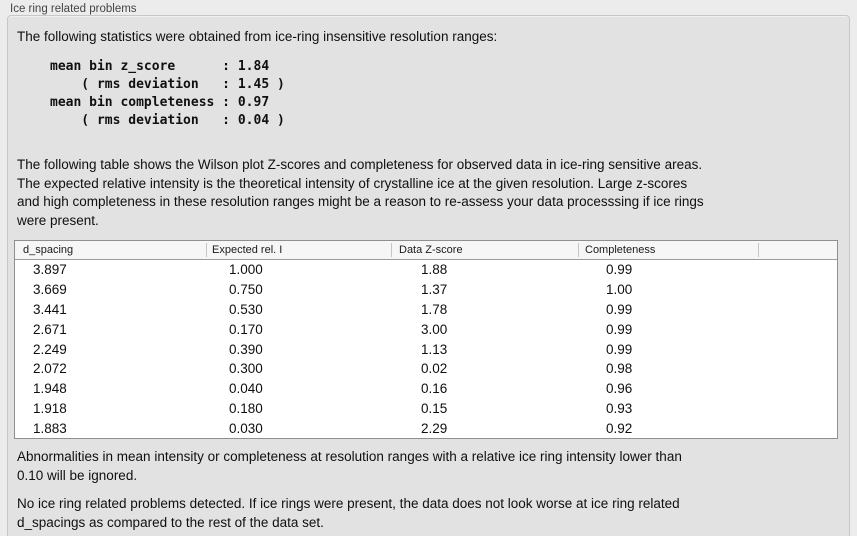 This screenshot has width=857, height=536. Describe the element at coordinates (434, 369) in the screenshot. I see `table-cell: 0.02` at that location.